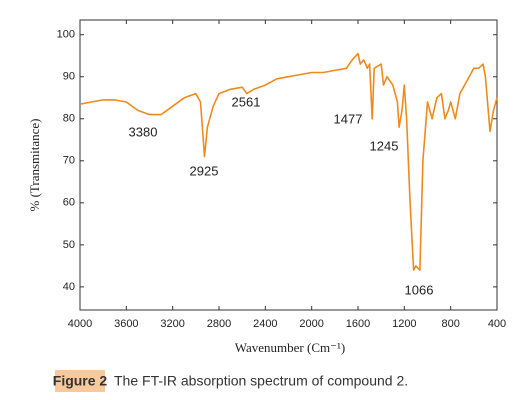  What do you see at coordinates (204, 170) in the screenshot?
I see `peak-annotation: 2925` at bounding box center [204, 170].